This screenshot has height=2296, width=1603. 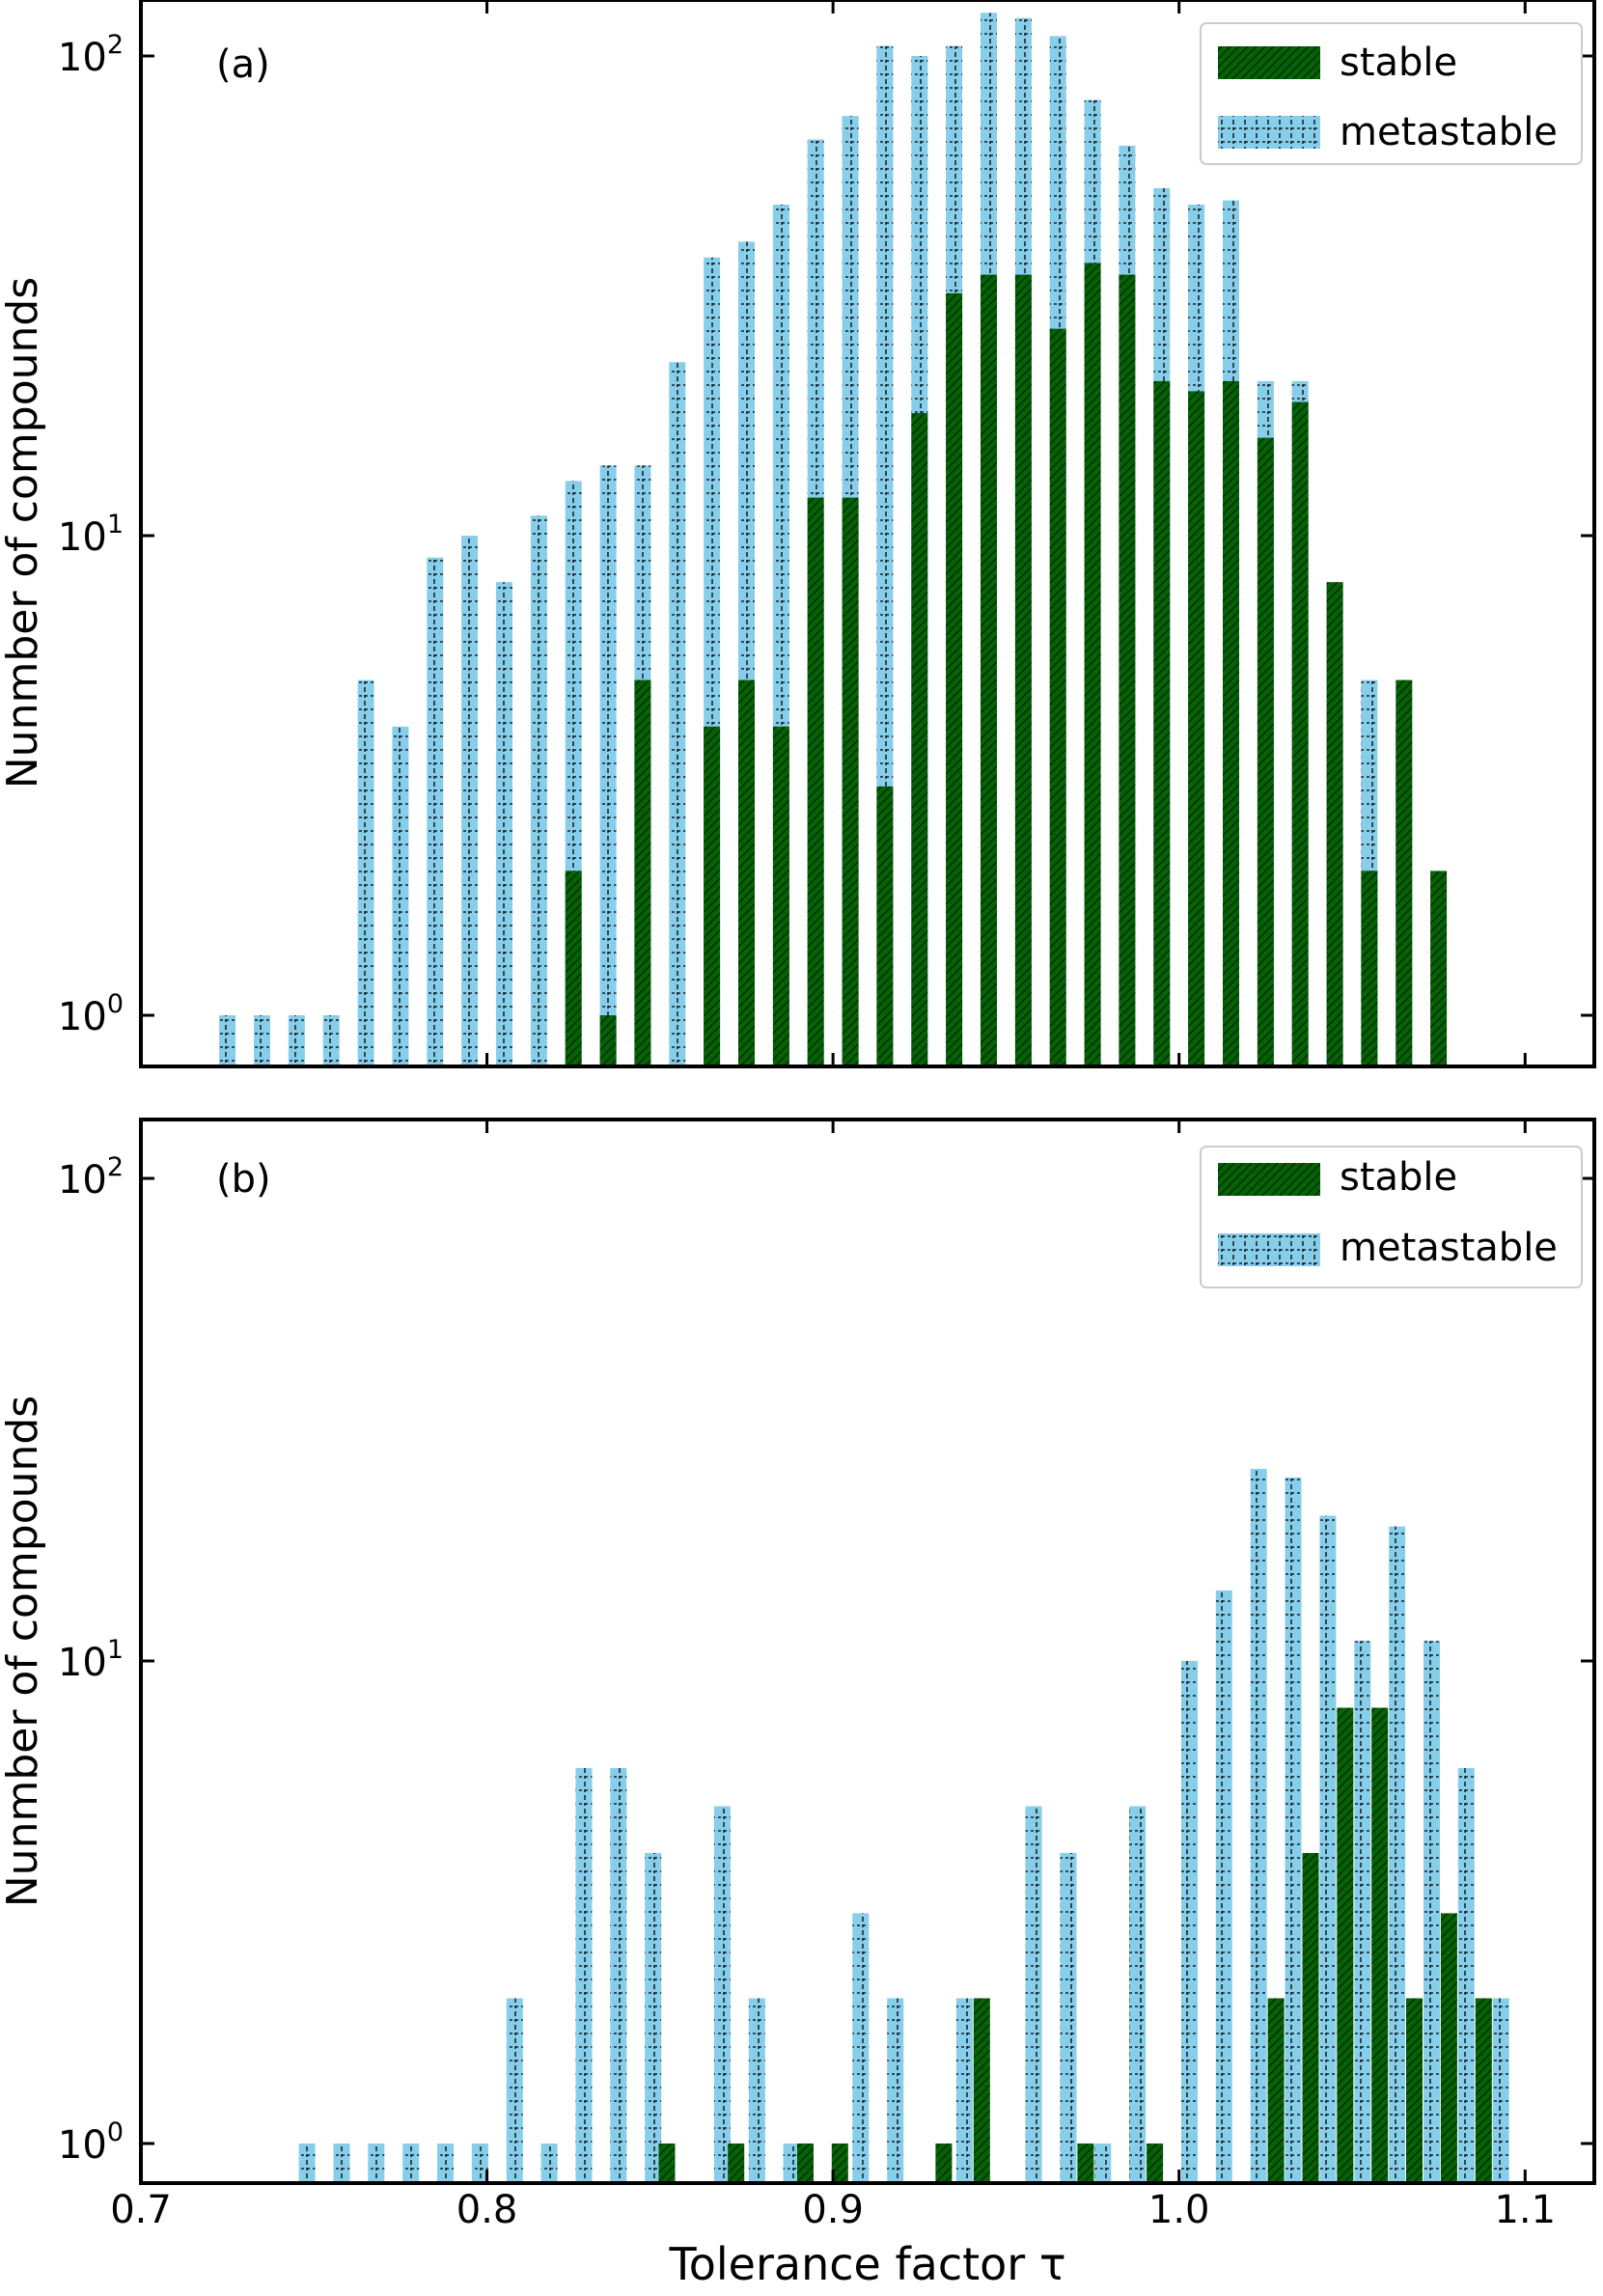 I want to click on x-tick-label: 1.0, so click(x=1179, y=2210).